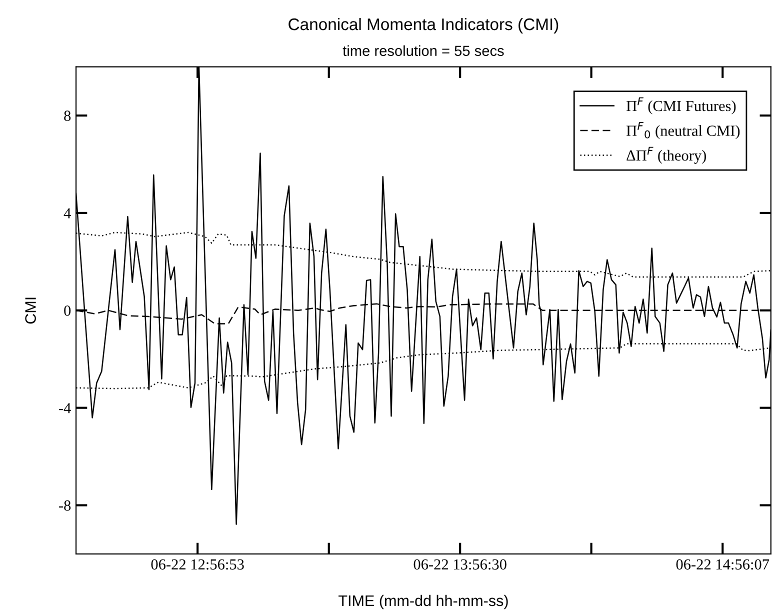 The height and width of the screenshot is (613, 779). Describe the element at coordinates (65, 408) in the screenshot. I see `y-tick-label: -4` at that location.